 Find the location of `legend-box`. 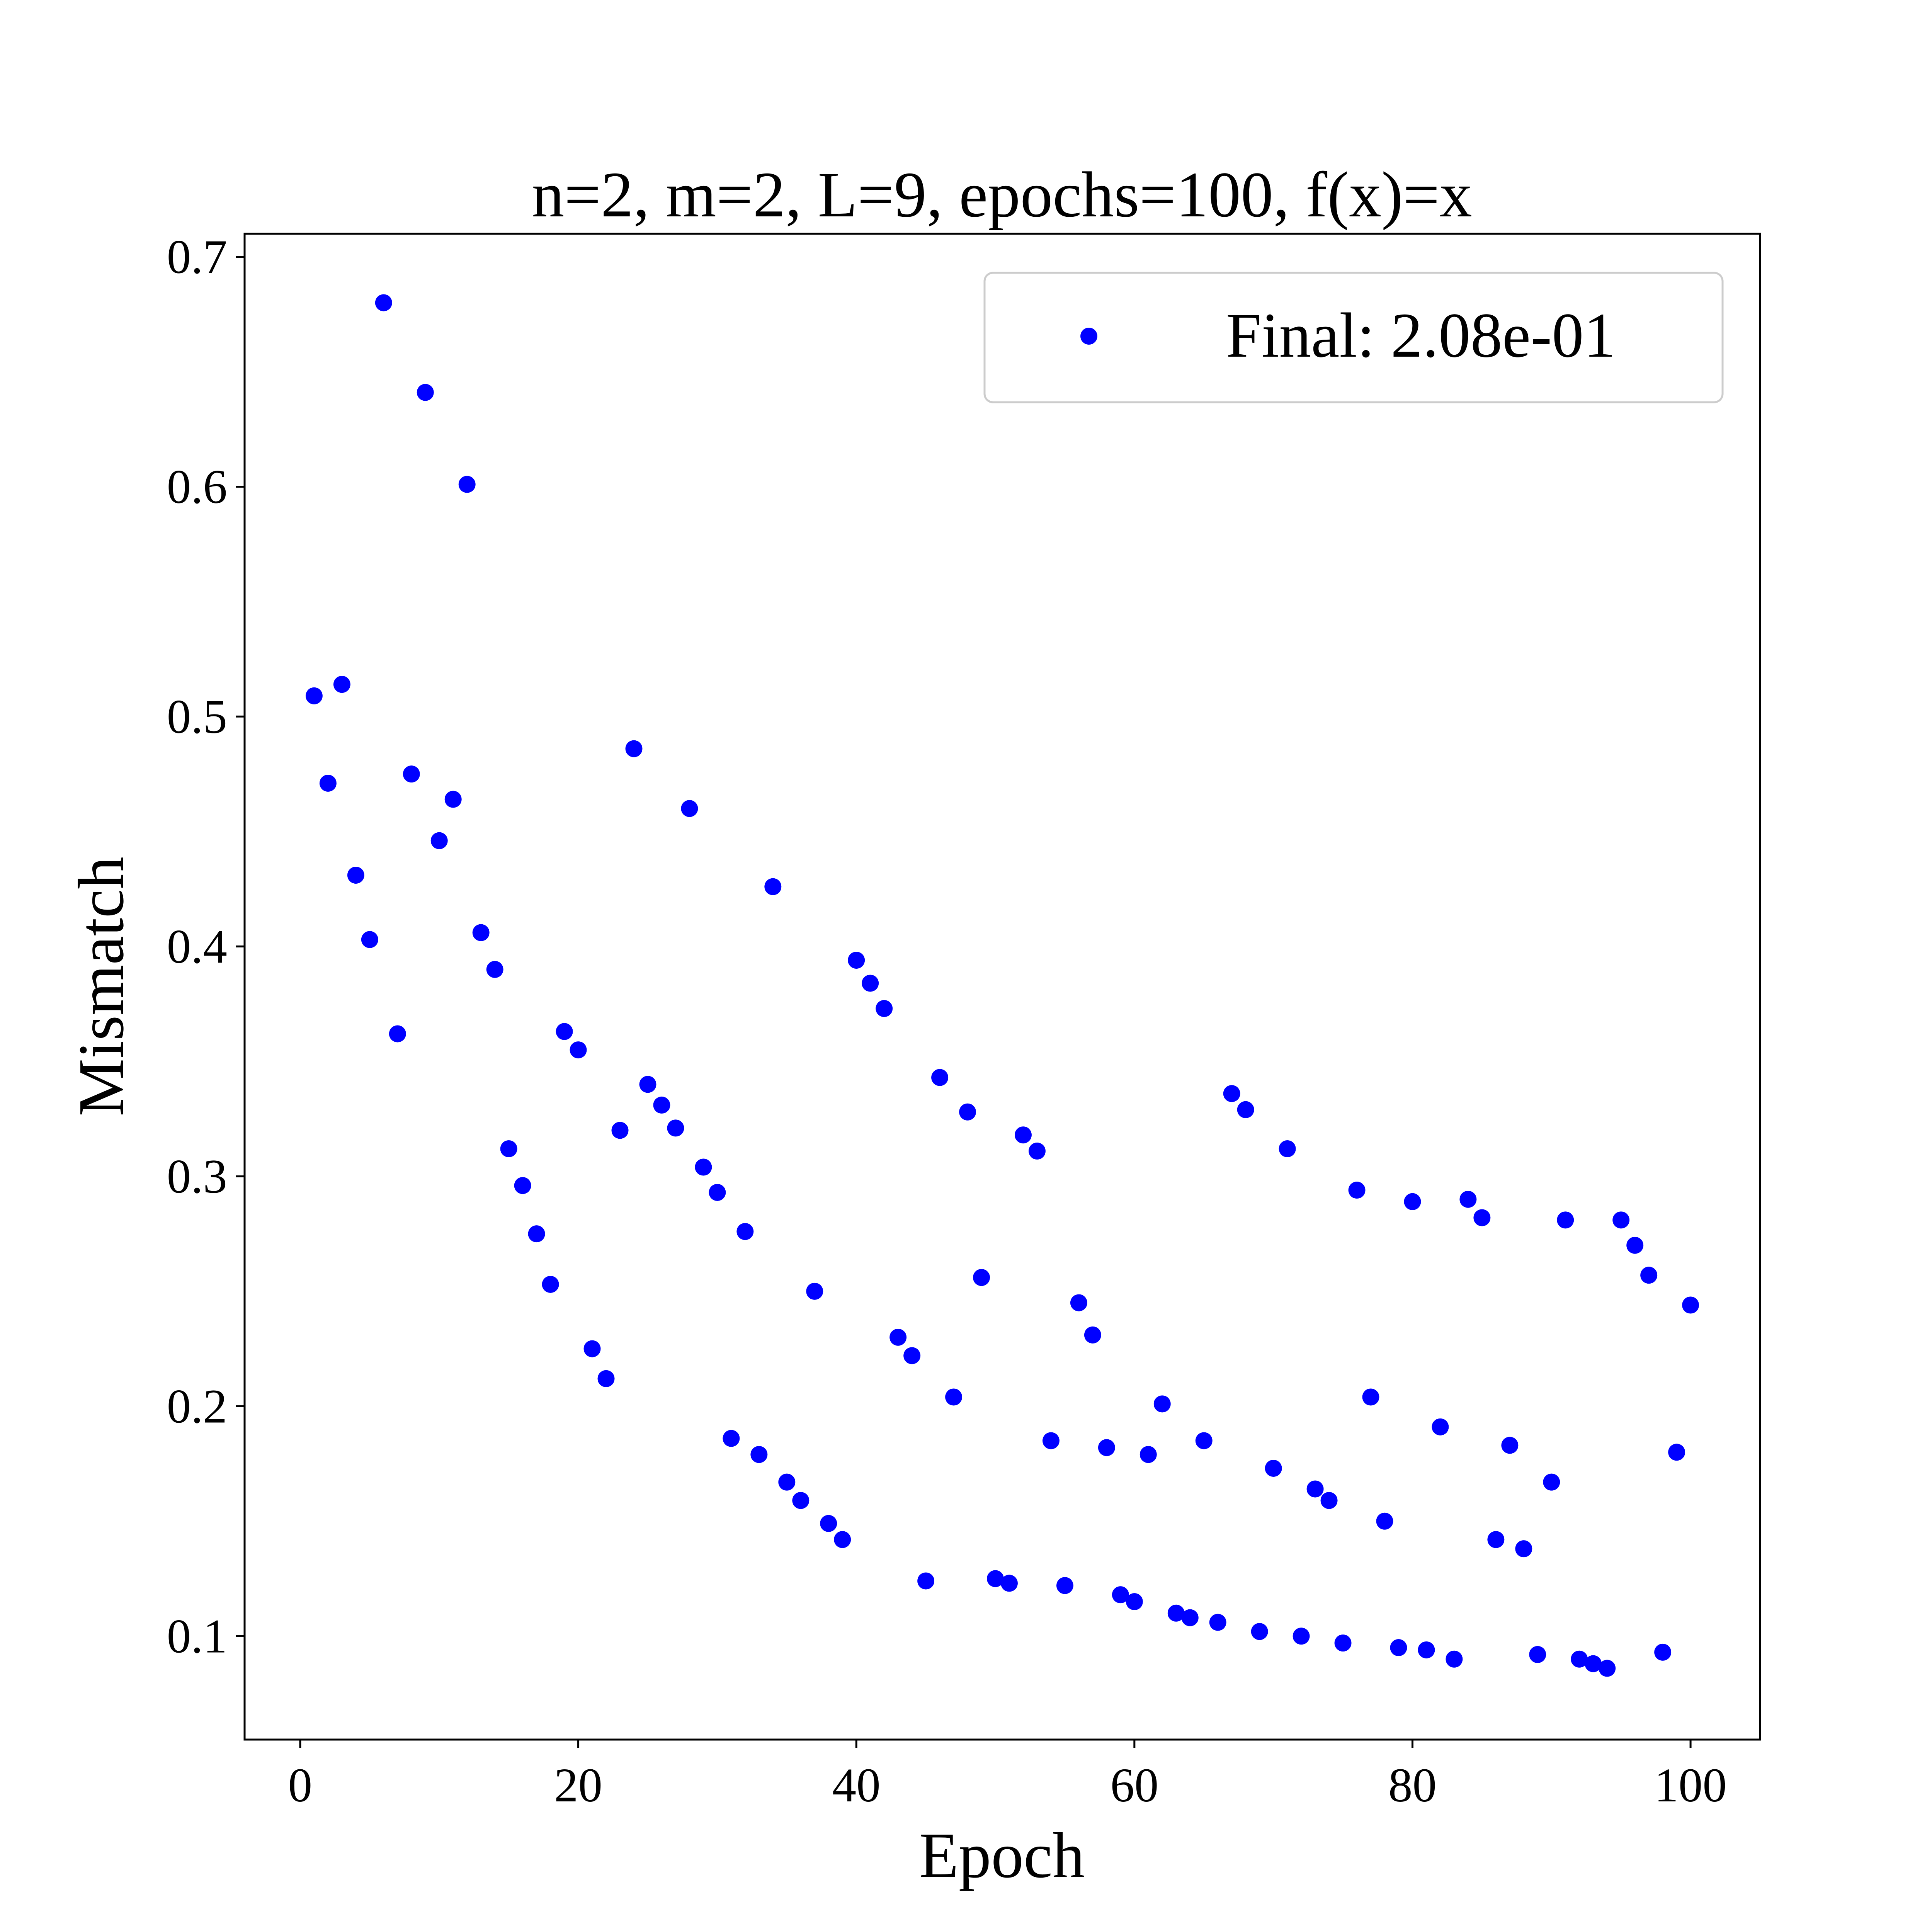

legend-box is located at coordinates (1354, 337).